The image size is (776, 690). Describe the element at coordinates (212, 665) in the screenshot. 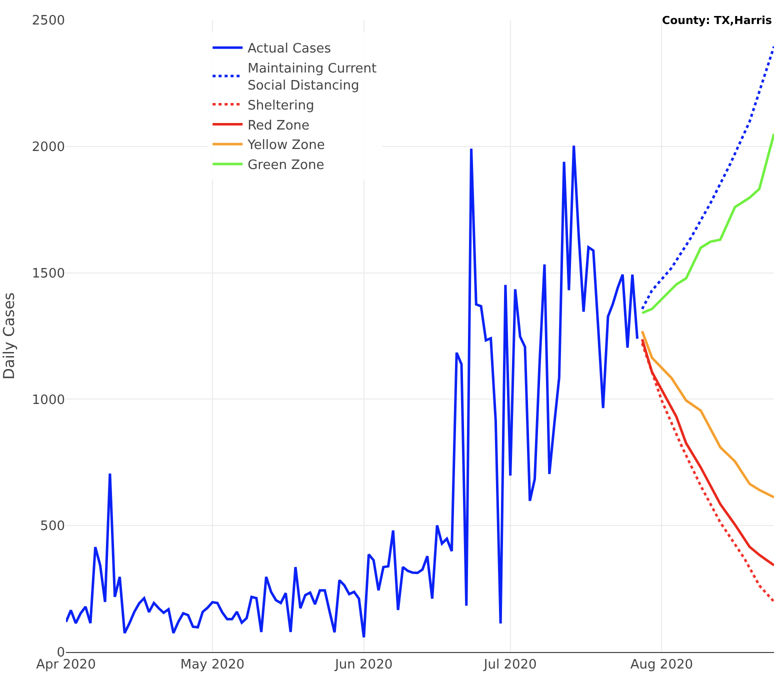

I see `x-tick-label: May 2020` at that location.